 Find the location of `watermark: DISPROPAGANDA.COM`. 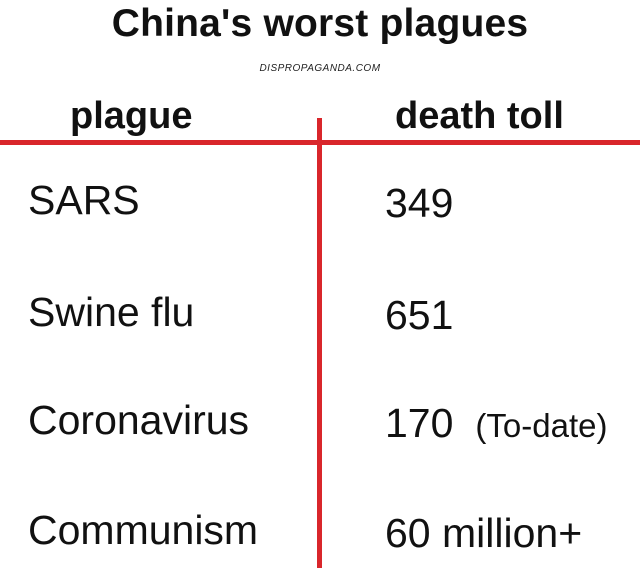

watermark: DISPROPAGANDA.COM is located at coordinates (320, 68).